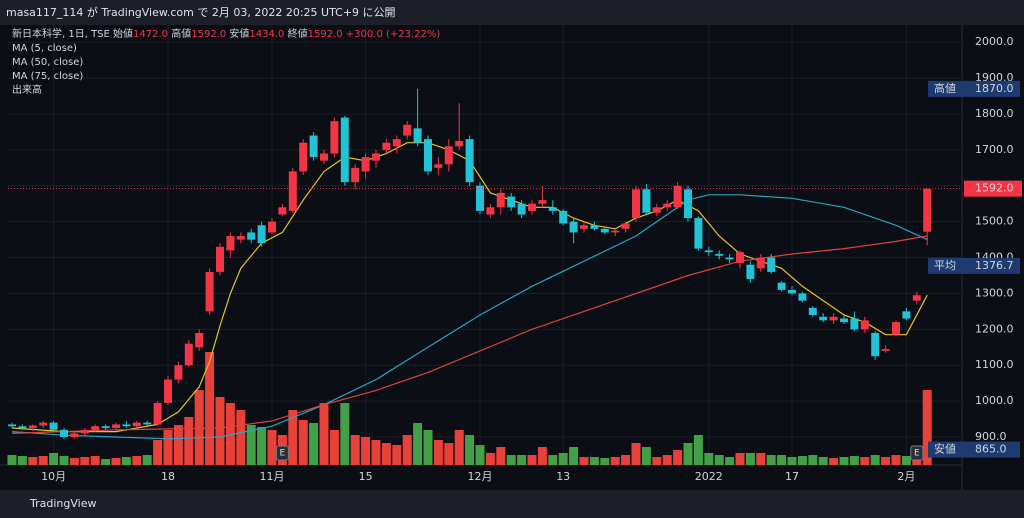 Image resolution: width=1024 pixels, height=518 pixels. Describe the element at coordinates (480, 476) in the screenshot. I see `x-tick-label: 12月` at that location.